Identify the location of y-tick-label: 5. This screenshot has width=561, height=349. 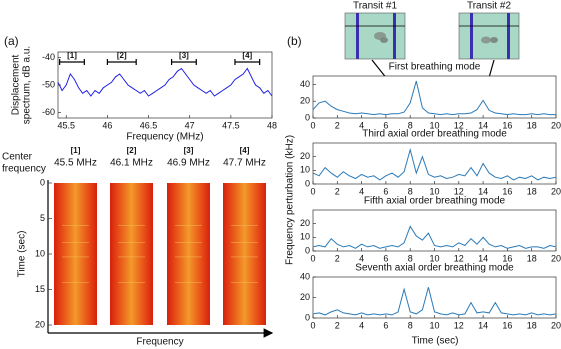
(42, 218).